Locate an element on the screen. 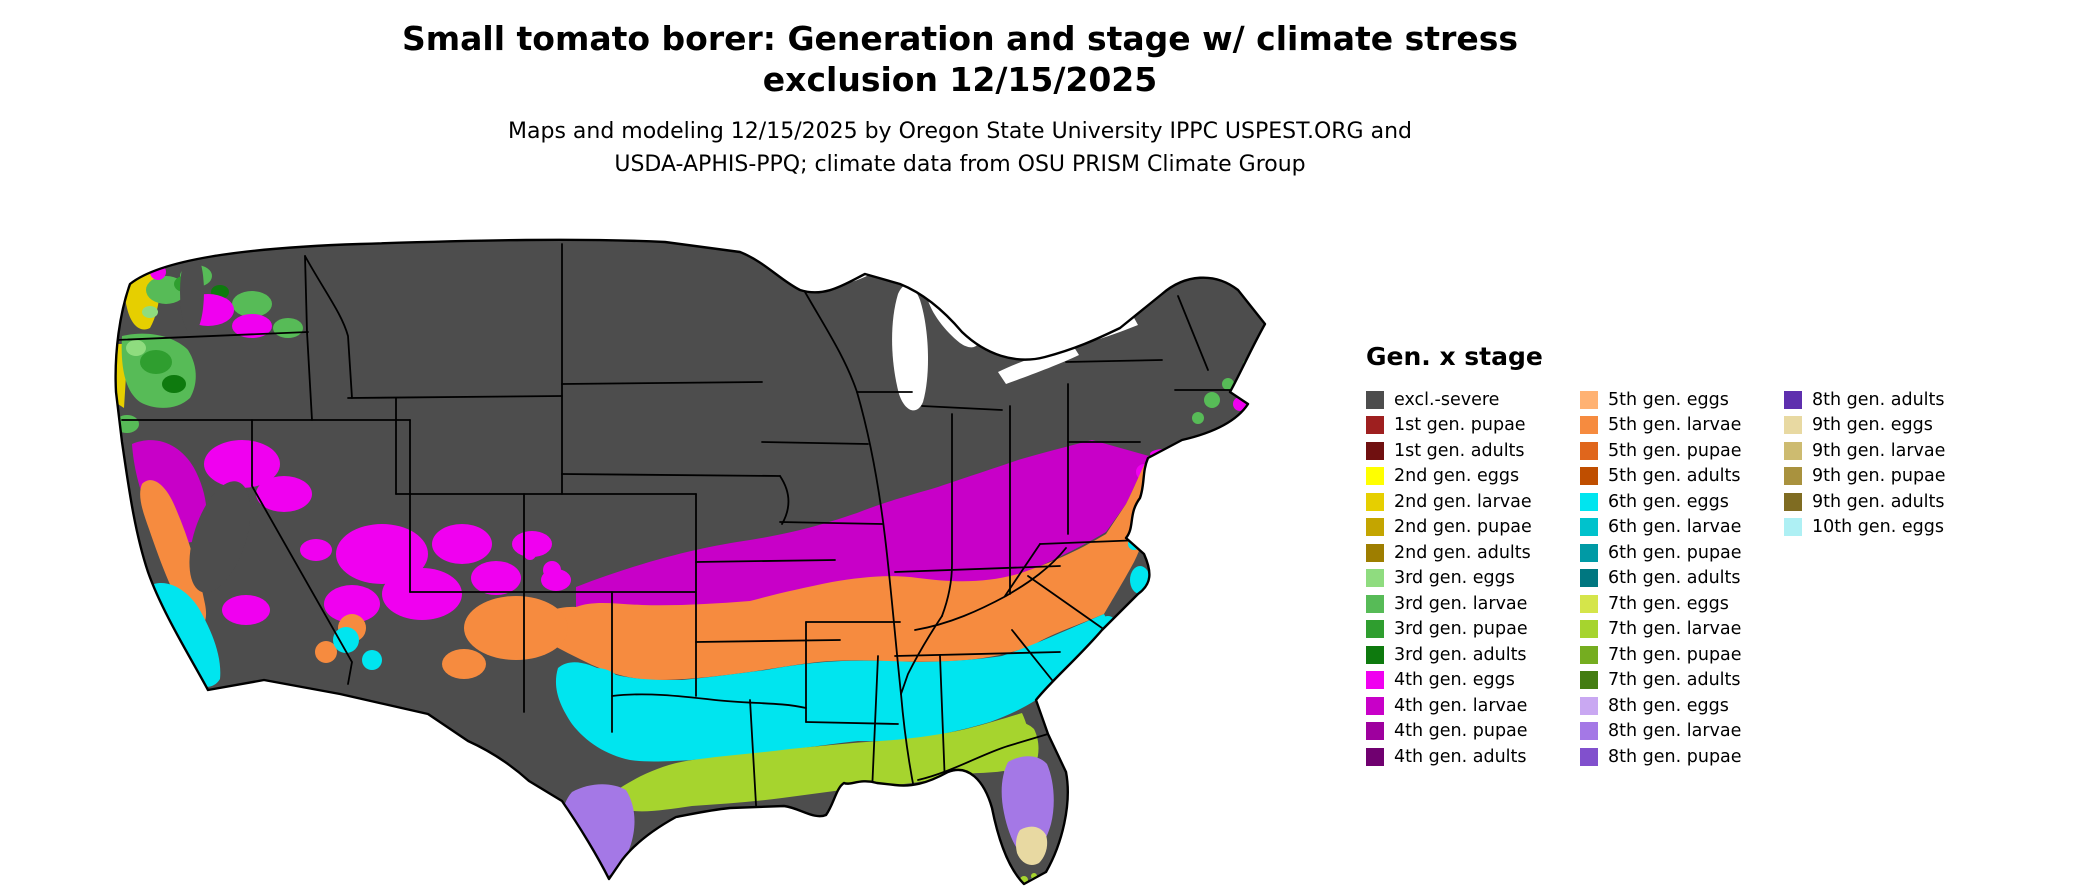 This screenshot has width=2100, height=892. legend-item: 6th gen. eggs is located at coordinates (1682, 502).